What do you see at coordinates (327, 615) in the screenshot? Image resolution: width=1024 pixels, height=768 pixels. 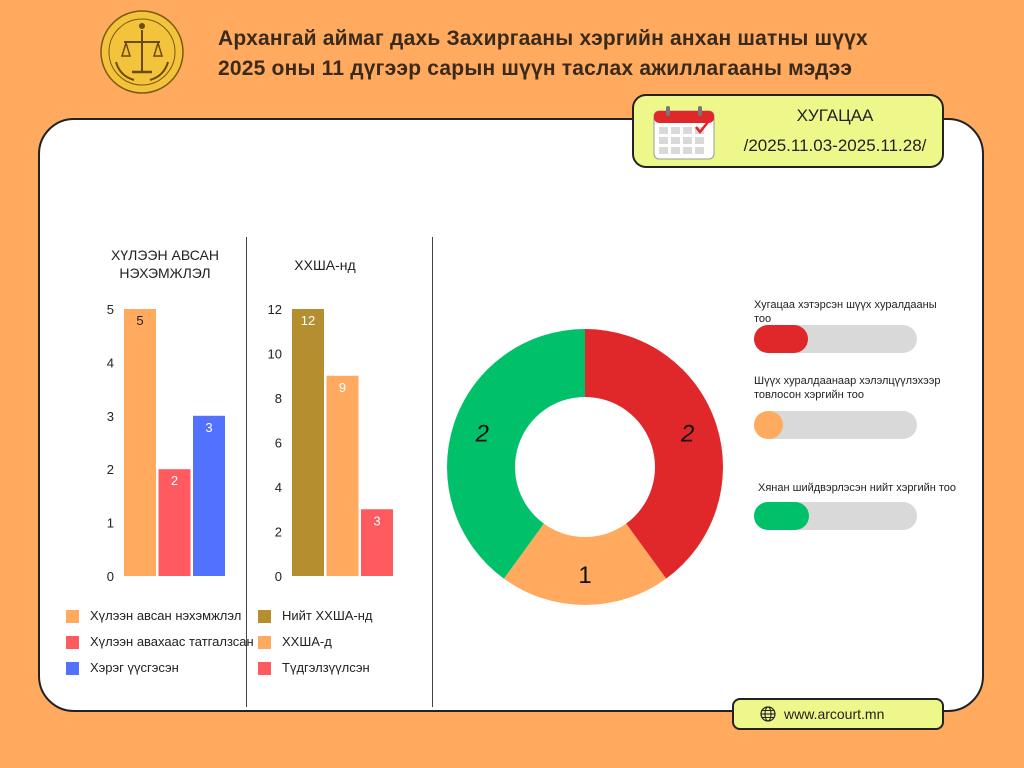 I see `legend-label: Нийт ХХША-нд` at bounding box center [327, 615].